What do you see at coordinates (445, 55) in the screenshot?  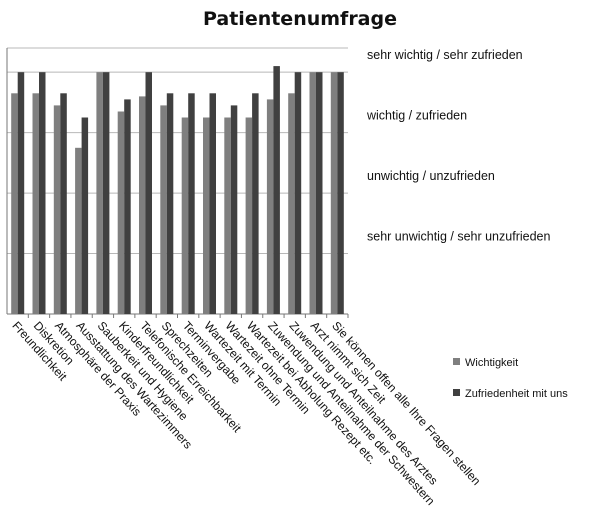 I see `y-level-label-3: sehr wichtig / sehr zufrieden` at bounding box center [445, 55].